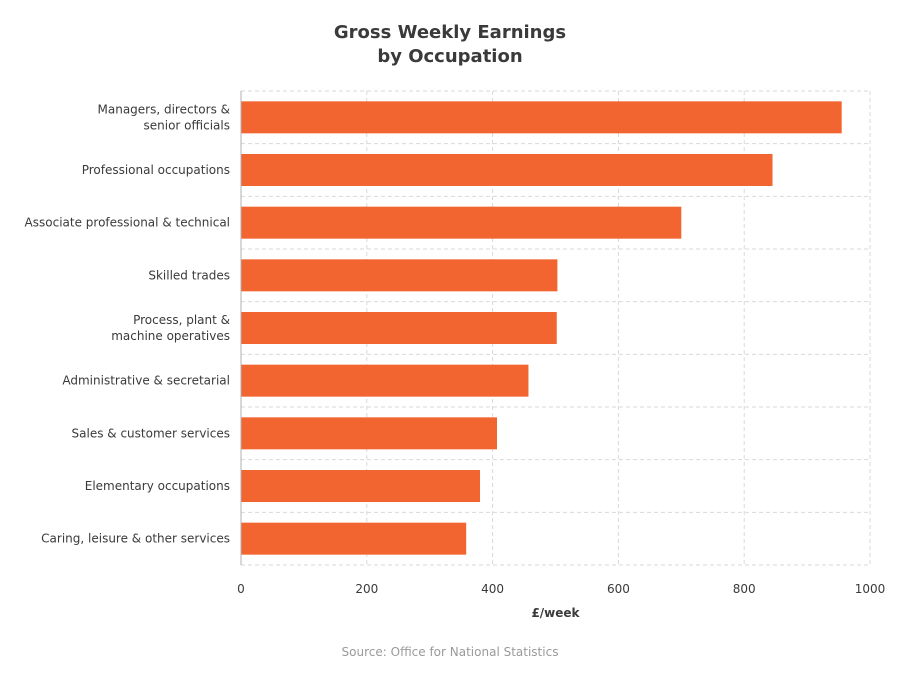  I want to click on x-axis-label: £/week, so click(555, 613).